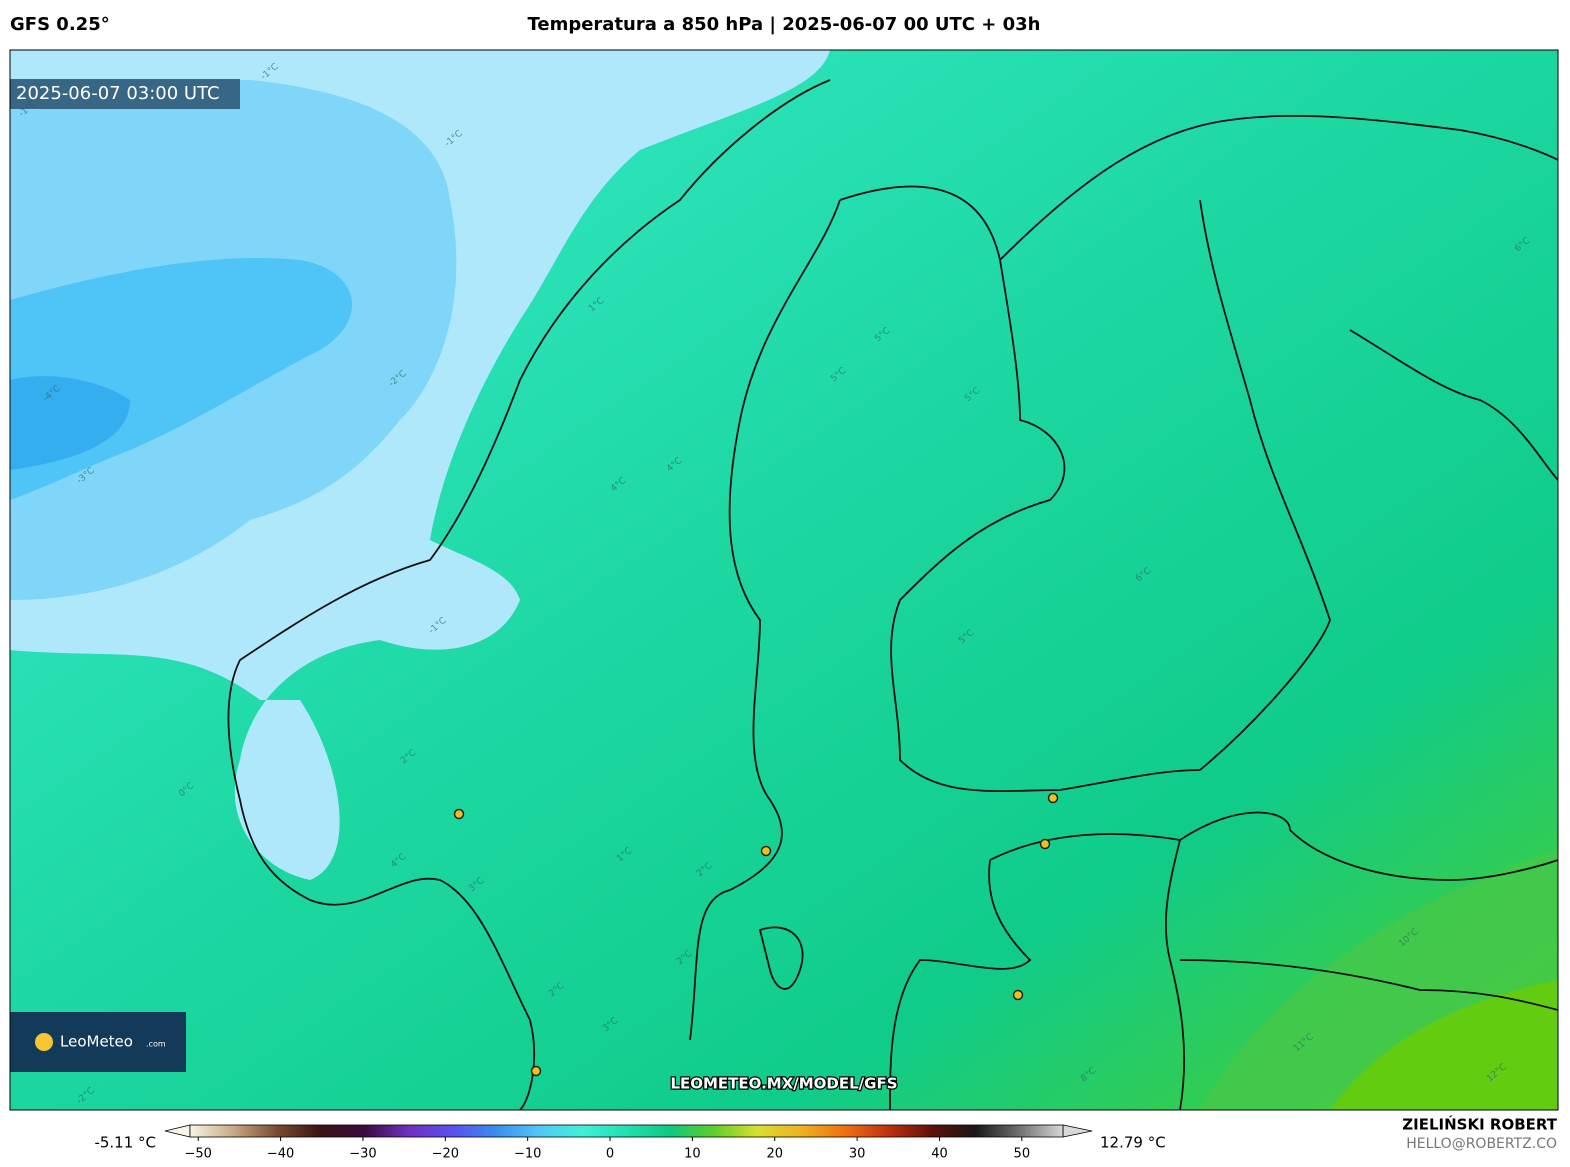  Describe the element at coordinates (692, 1154) in the screenshot. I see `colorbar-tick-label: 10` at that location.